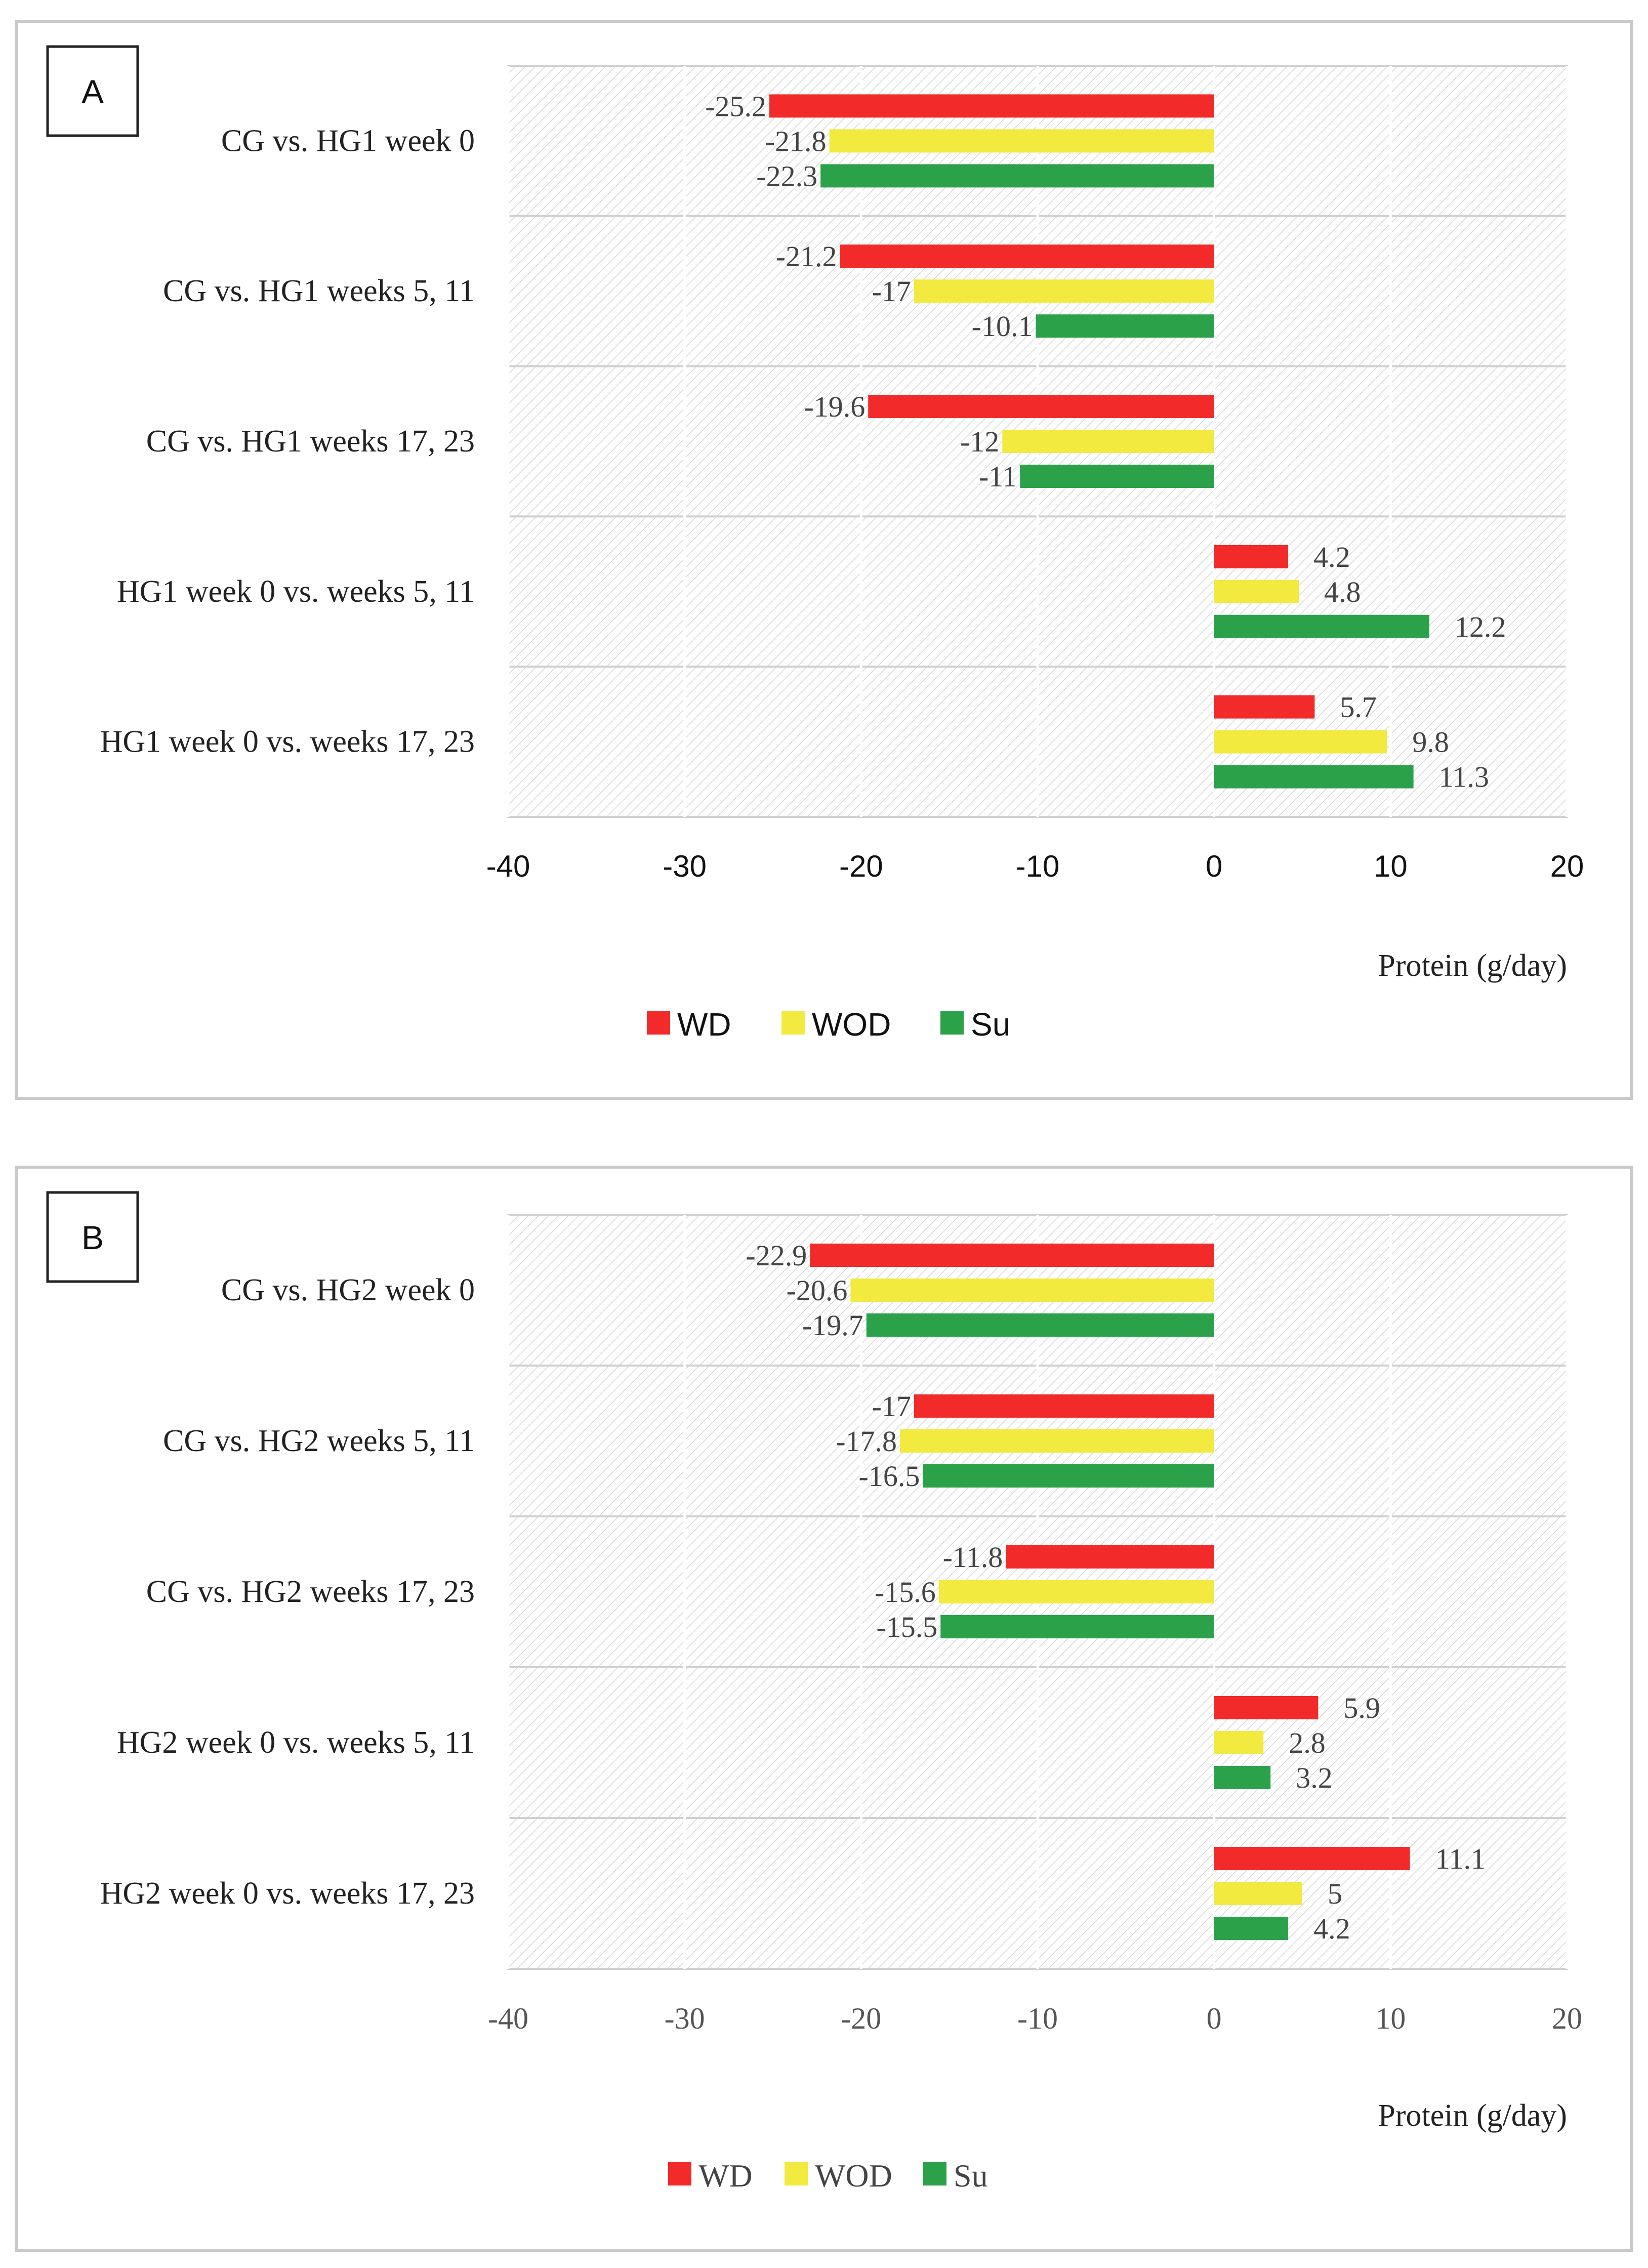  Describe the element at coordinates (1430, 743) in the screenshot. I see `data-label: 9.8` at that location.